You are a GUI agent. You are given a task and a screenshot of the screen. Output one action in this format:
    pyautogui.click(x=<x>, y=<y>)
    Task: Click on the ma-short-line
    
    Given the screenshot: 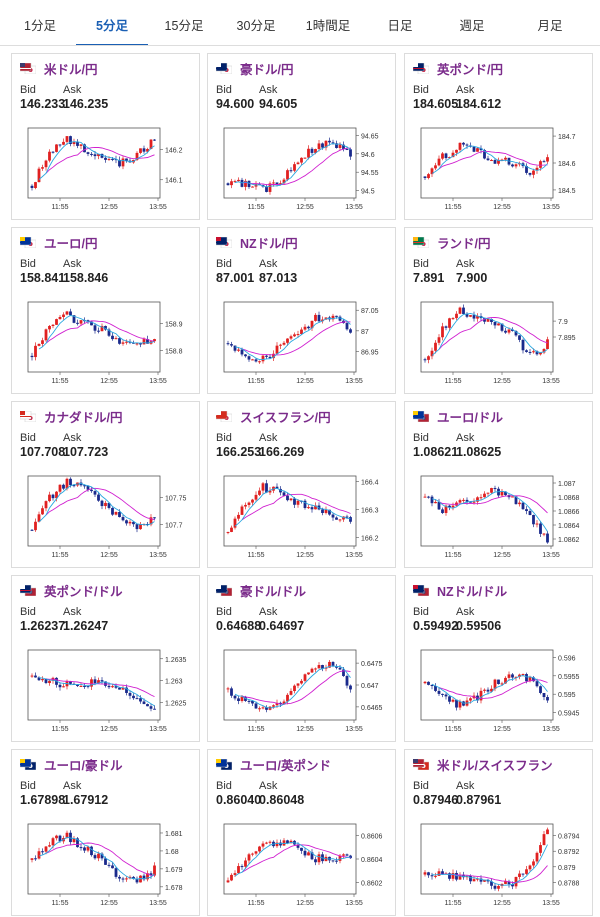 What is the action you would take?
    pyautogui.click(x=96, y=692)
    